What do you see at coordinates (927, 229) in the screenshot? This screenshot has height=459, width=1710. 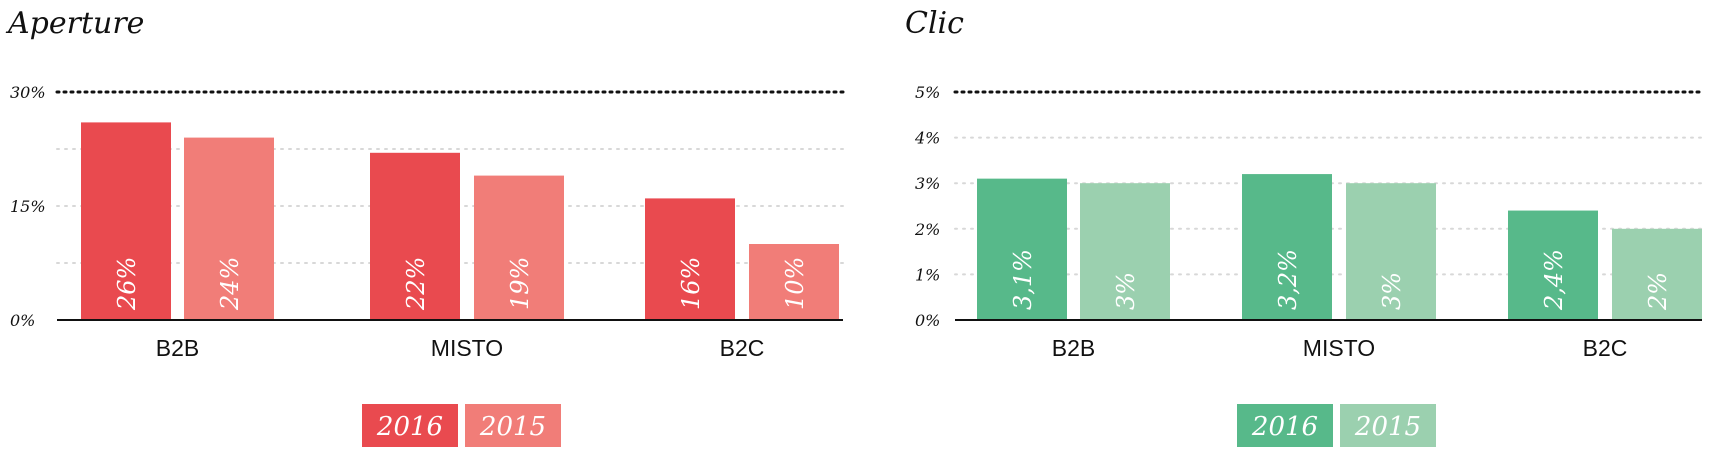 I see `clic-y-tick-label: 2%` at bounding box center [927, 229].